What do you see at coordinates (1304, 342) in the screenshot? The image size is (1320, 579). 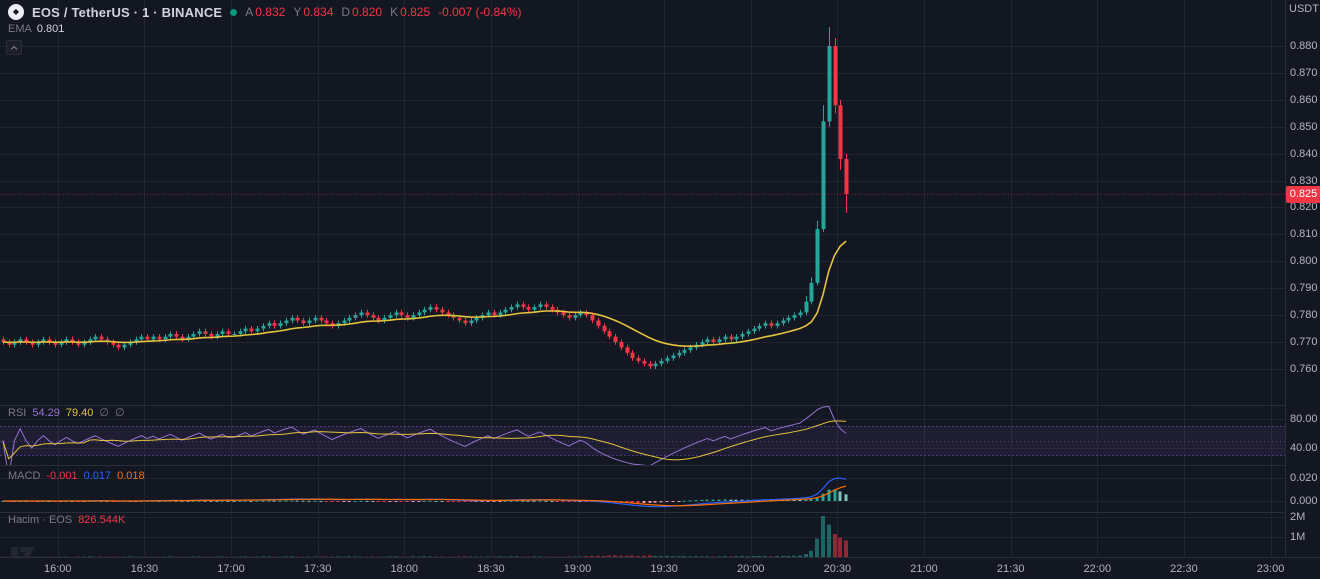 I see `price-axis-label: 0.770` at bounding box center [1304, 342].